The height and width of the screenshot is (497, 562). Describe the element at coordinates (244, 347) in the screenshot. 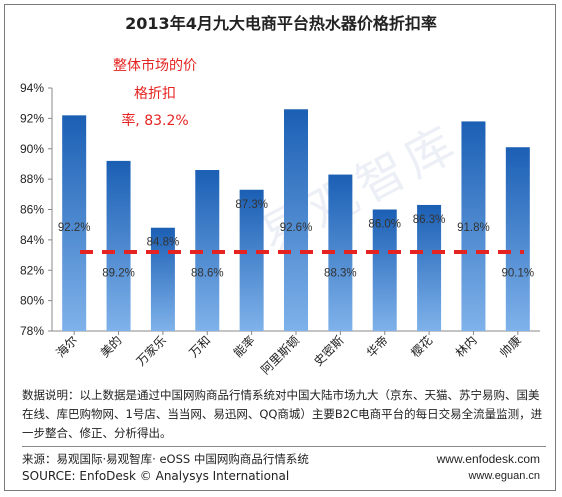

I see `x-category-label: 能率` at that location.